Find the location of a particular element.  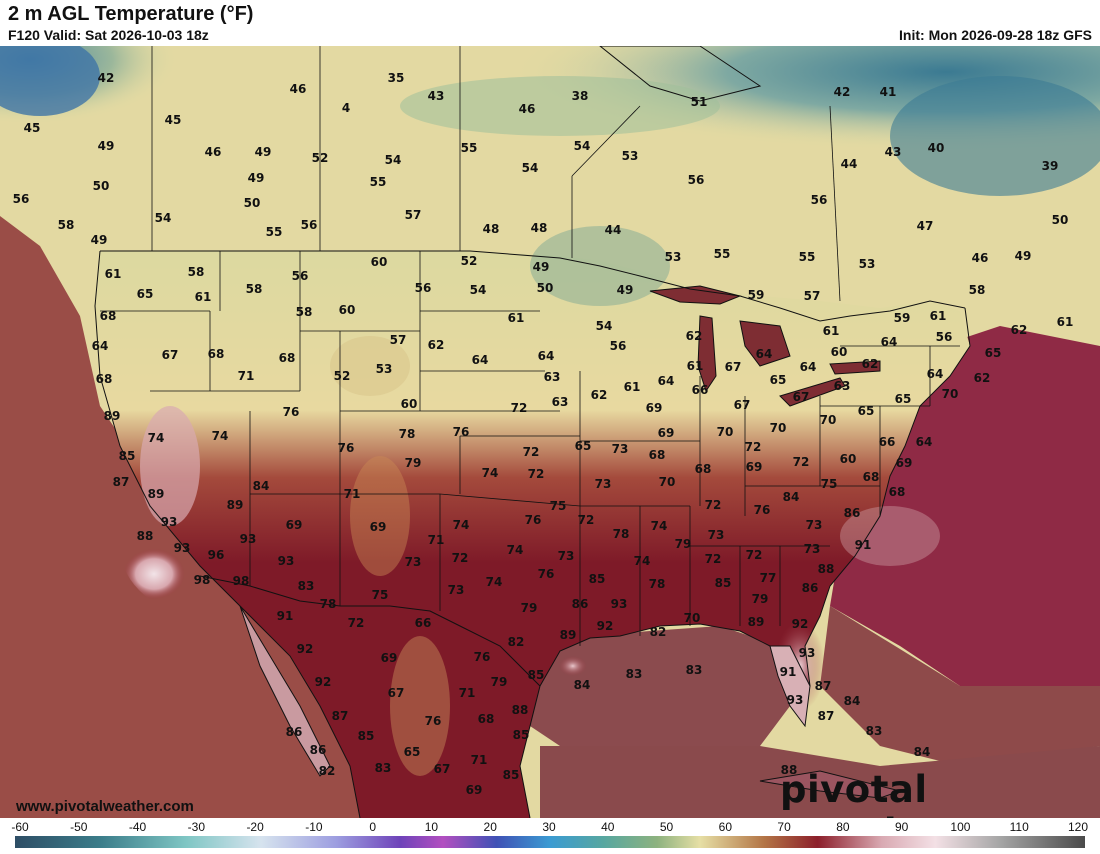

temperature-value: 44 is located at coordinates (849, 164).